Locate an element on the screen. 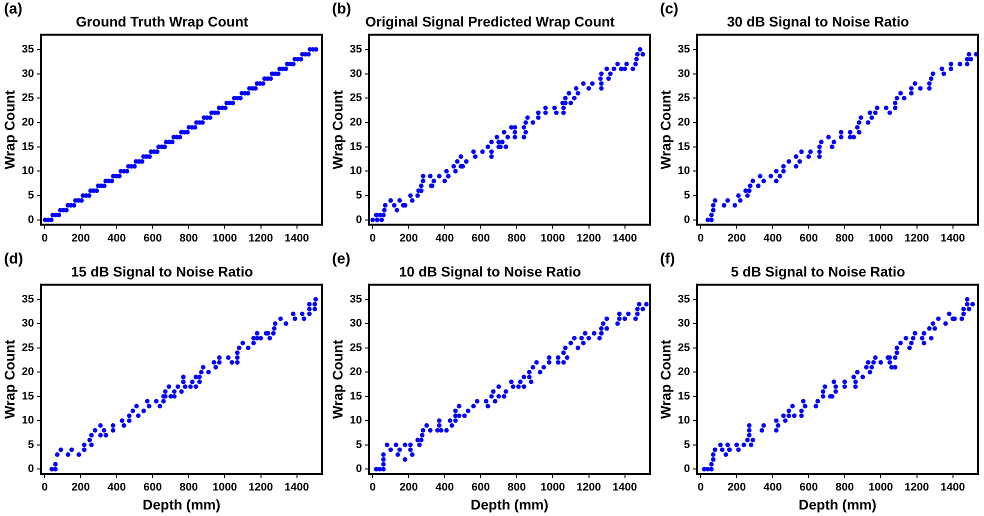 This screenshot has height=516, width=984. chart-title: 10 dB Signal to Noise Ratio is located at coordinates (490, 271).